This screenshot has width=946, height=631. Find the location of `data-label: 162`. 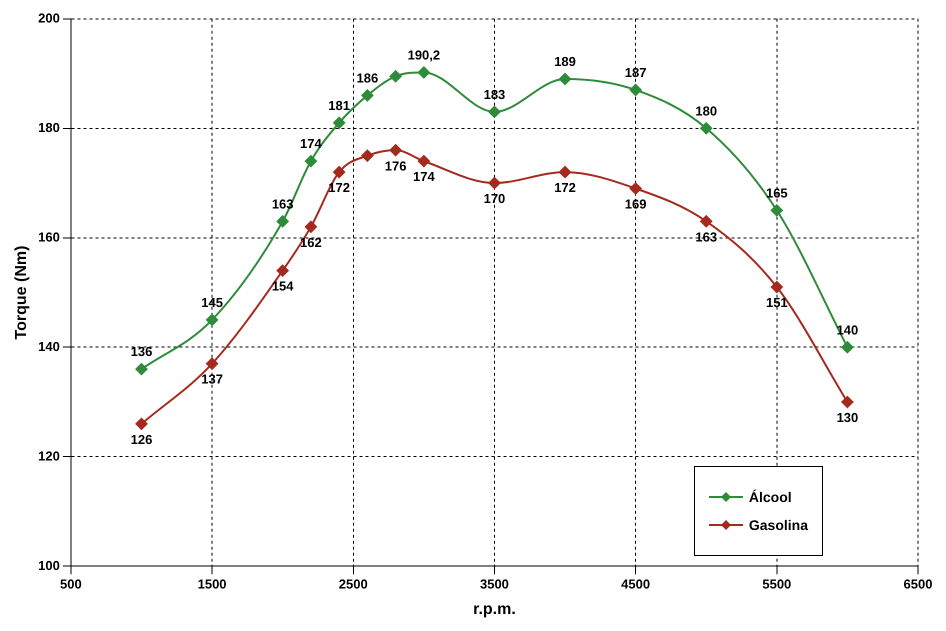

data-label: 162 is located at coordinates (311, 242).